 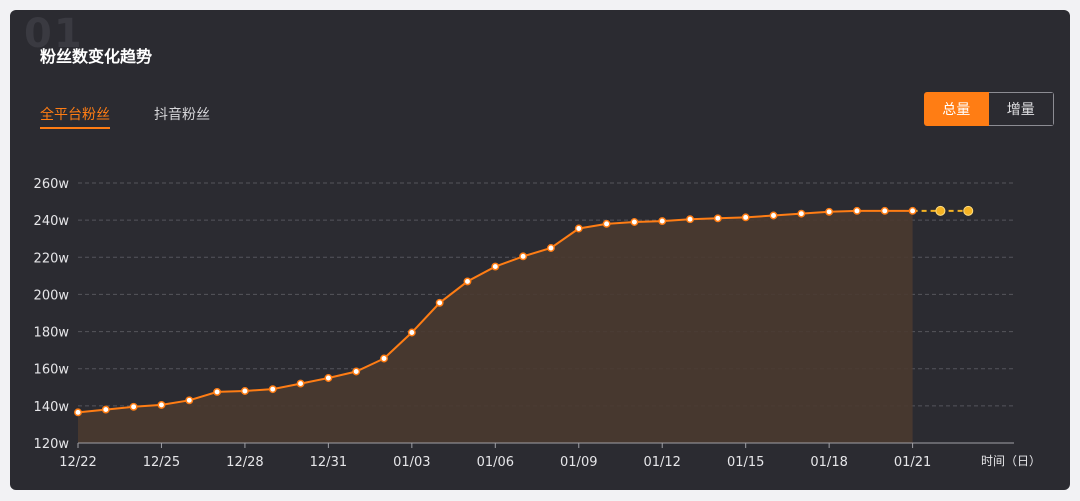 I want to click on increment-button: 增量, so click(x=1021, y=109).